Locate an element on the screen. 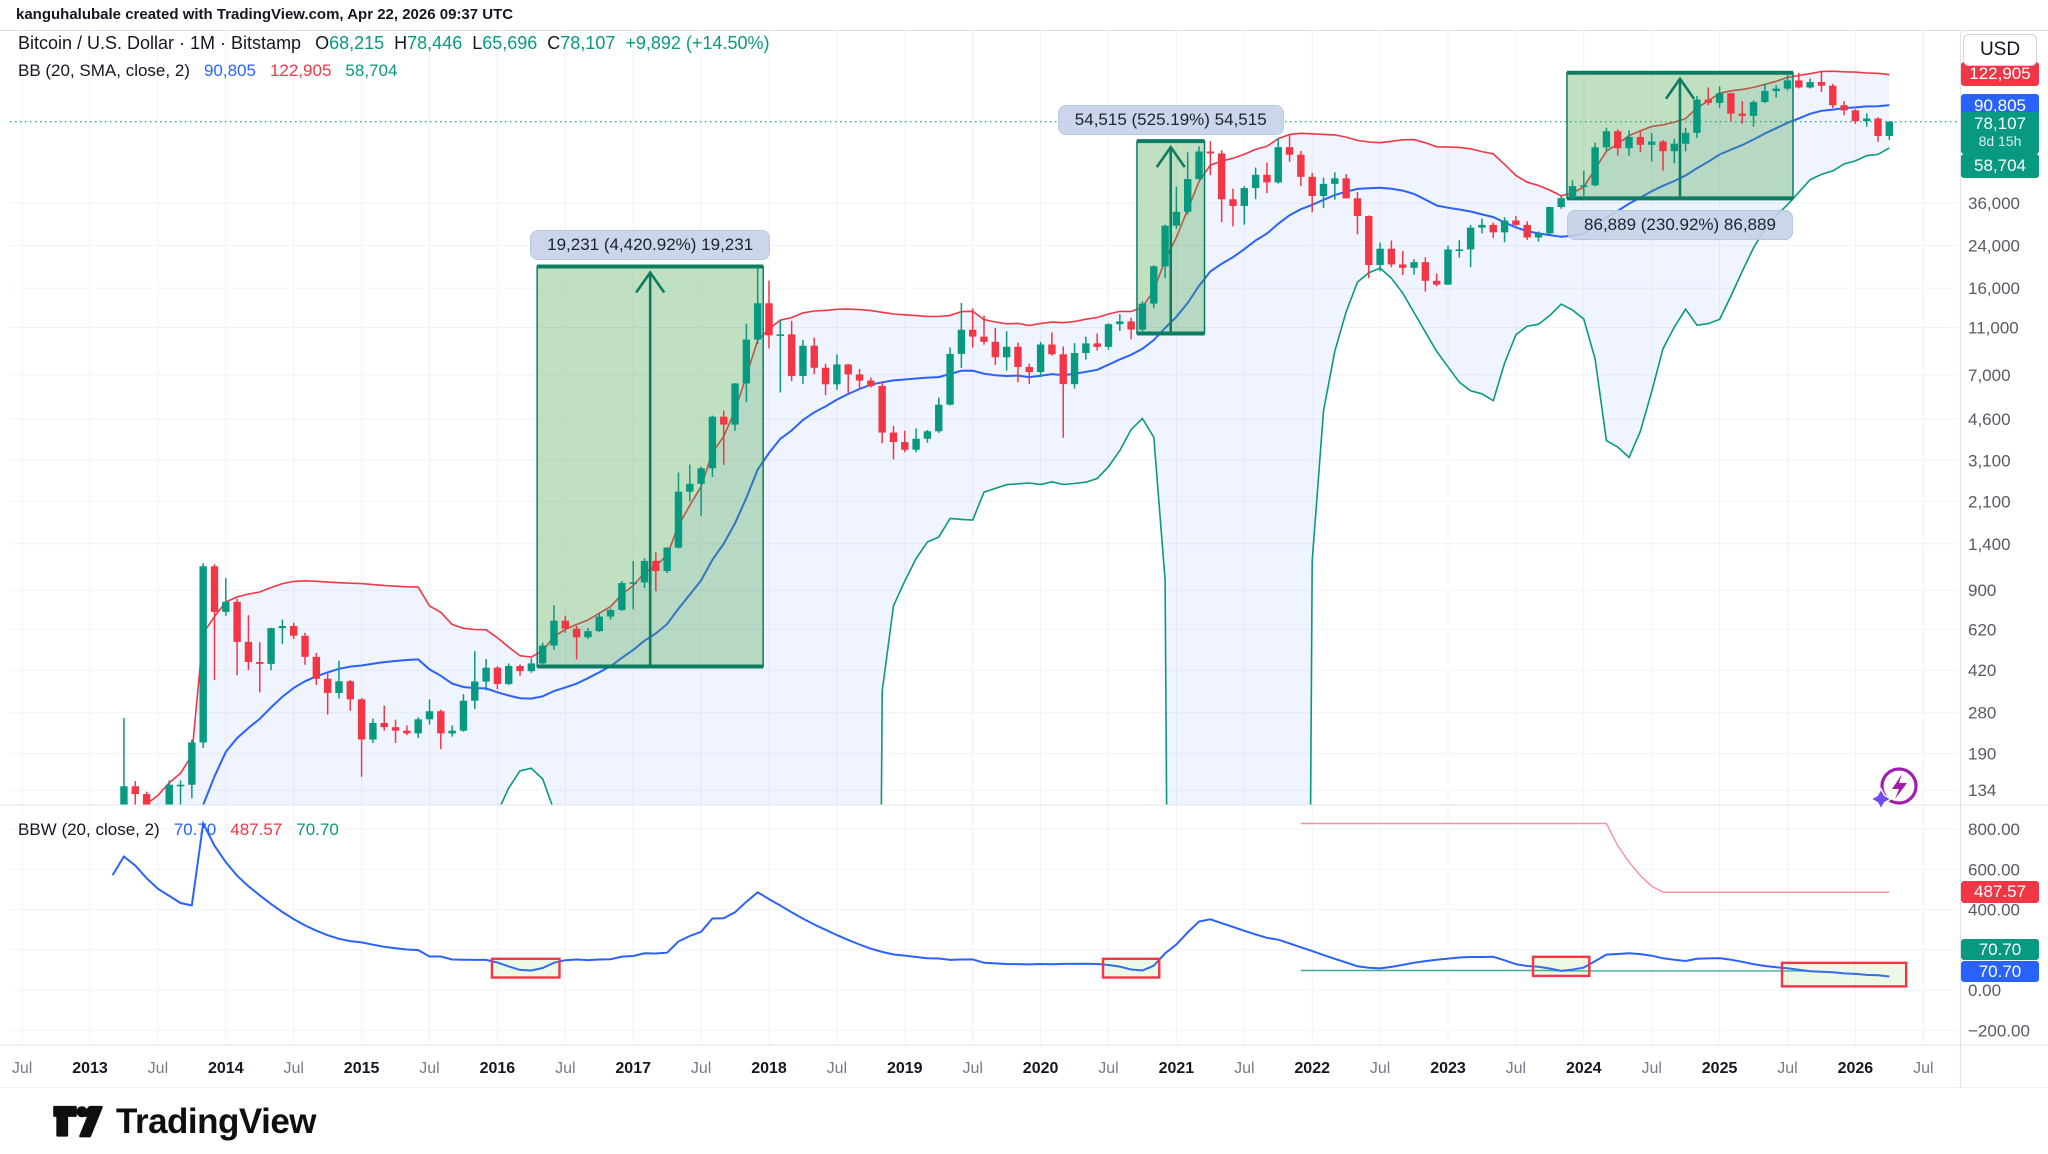  price-tick: 134 is located at coordinates (1982, 790).